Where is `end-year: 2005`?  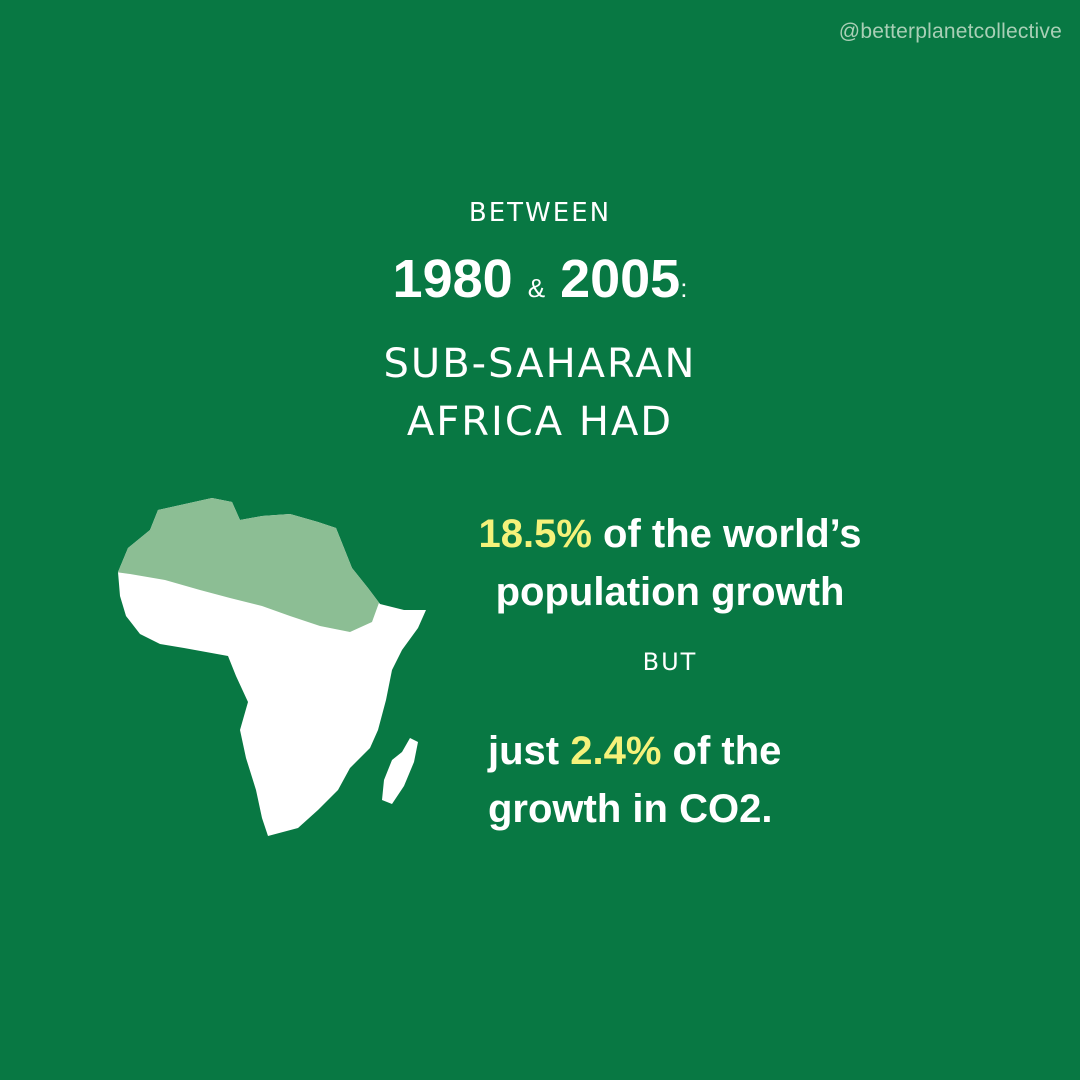 end-year: 2005 is located at coordinates (620, 279).